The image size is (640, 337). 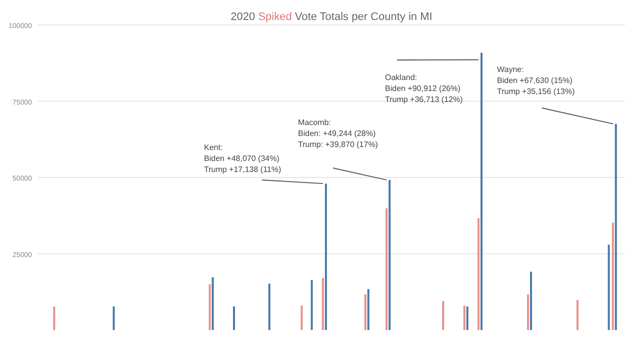 What do you see at coordinates (338, 133) in the screenshot?
I see `annotation: Macomb: Biden: +49,244 (28%) Trump: +39,870 (17%)` at bounding box center [338, 133].